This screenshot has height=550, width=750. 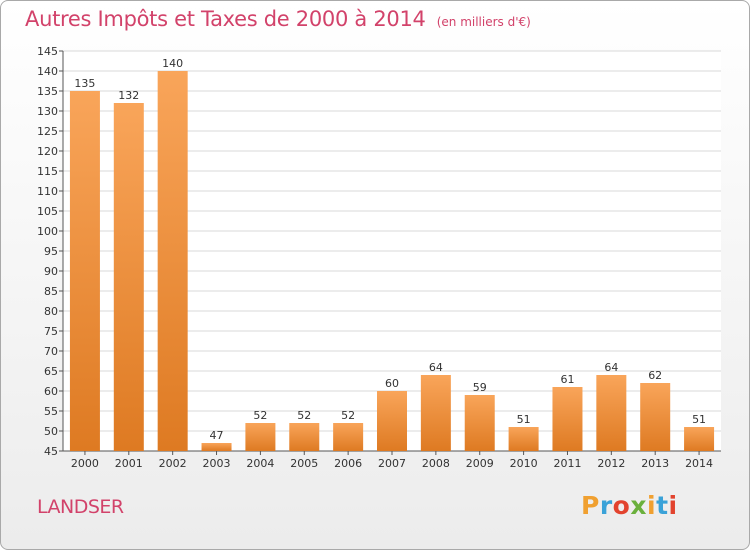 What do you see at coordinates (567, 463) in the screenshot?
I see `x-tick-label: 2011` at bounding box center [567, 463].